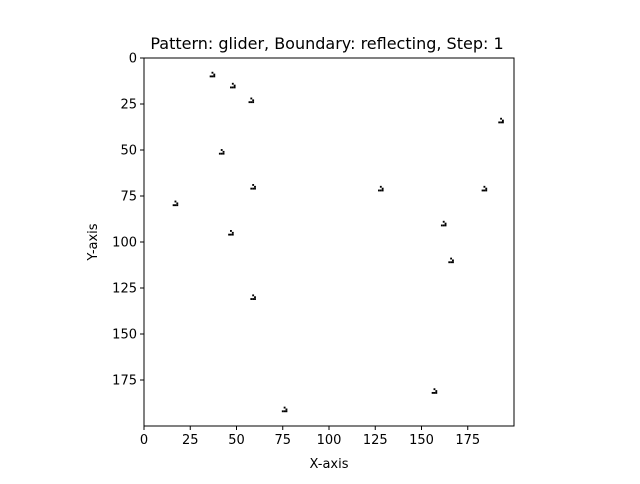 Image resolution: width=640 pixels, height=484 pixels. I want to click on y-tick-label: 75, so click(128, 197).